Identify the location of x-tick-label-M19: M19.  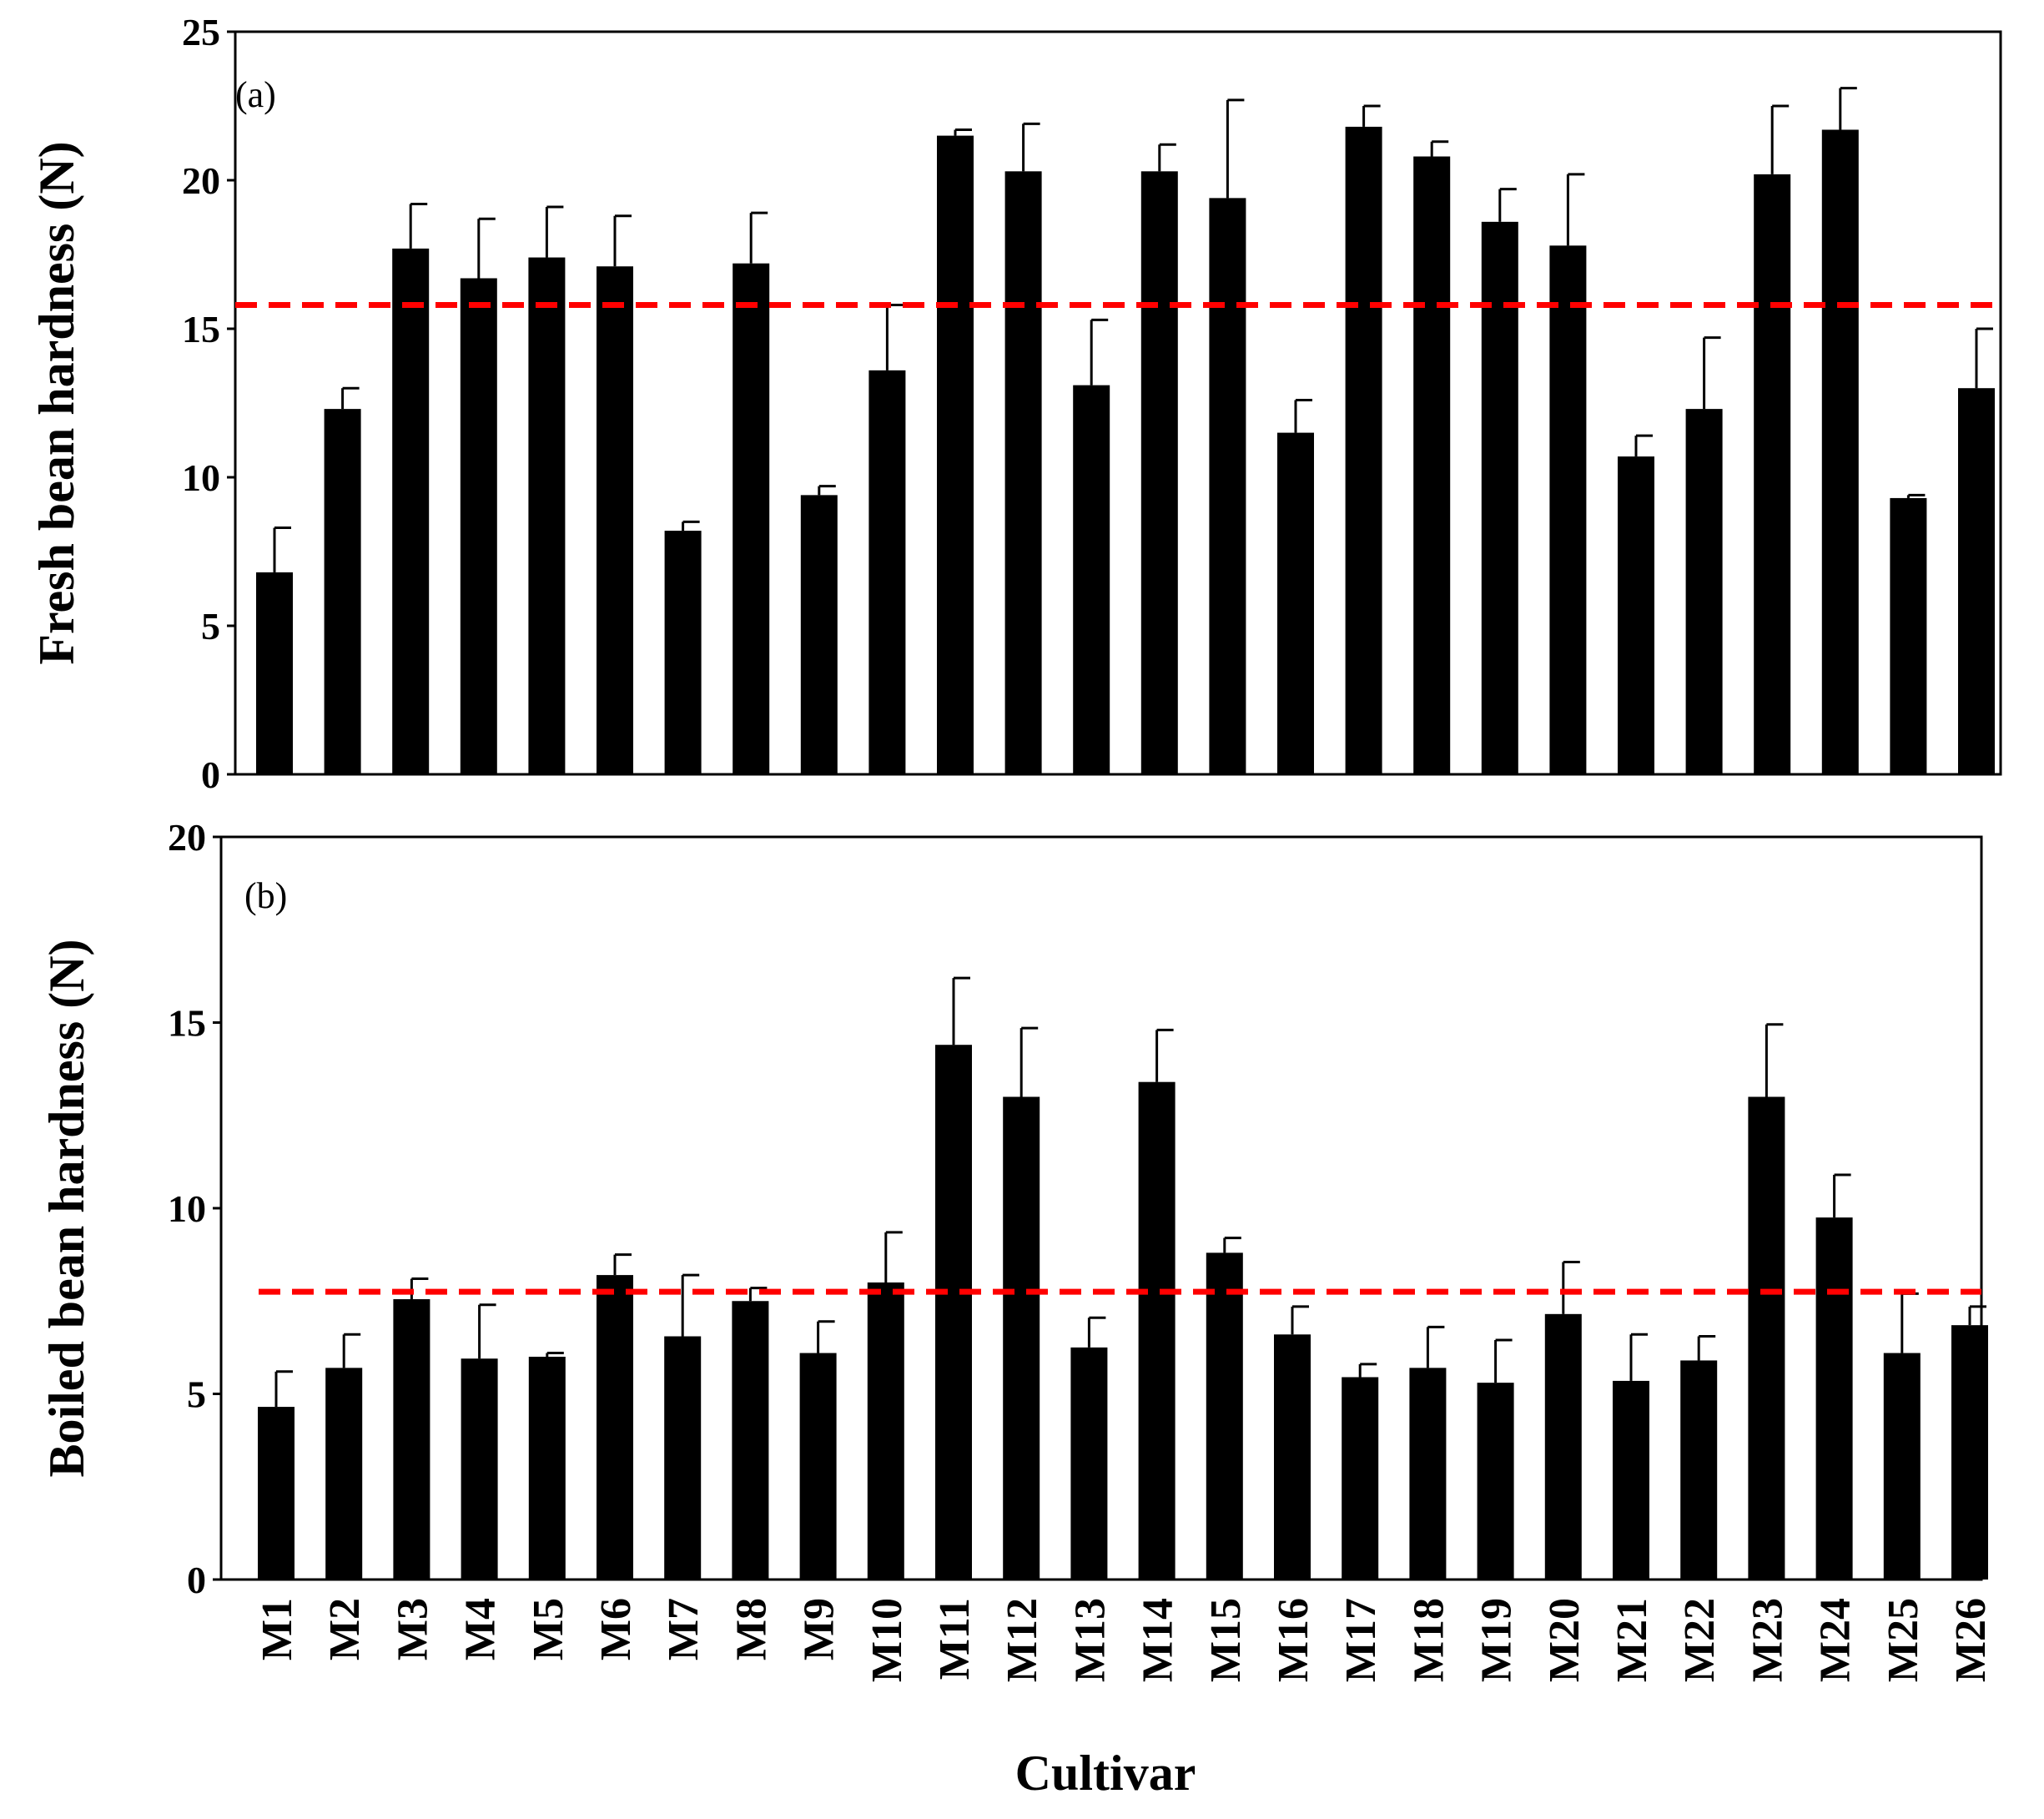
(1497, 1640).